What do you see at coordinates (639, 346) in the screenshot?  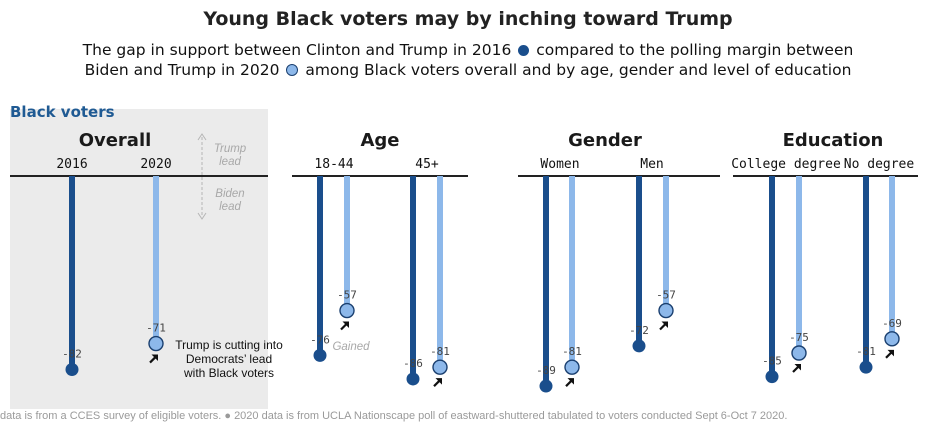 I see `men-2016-point` at bounding box center [639, 346].